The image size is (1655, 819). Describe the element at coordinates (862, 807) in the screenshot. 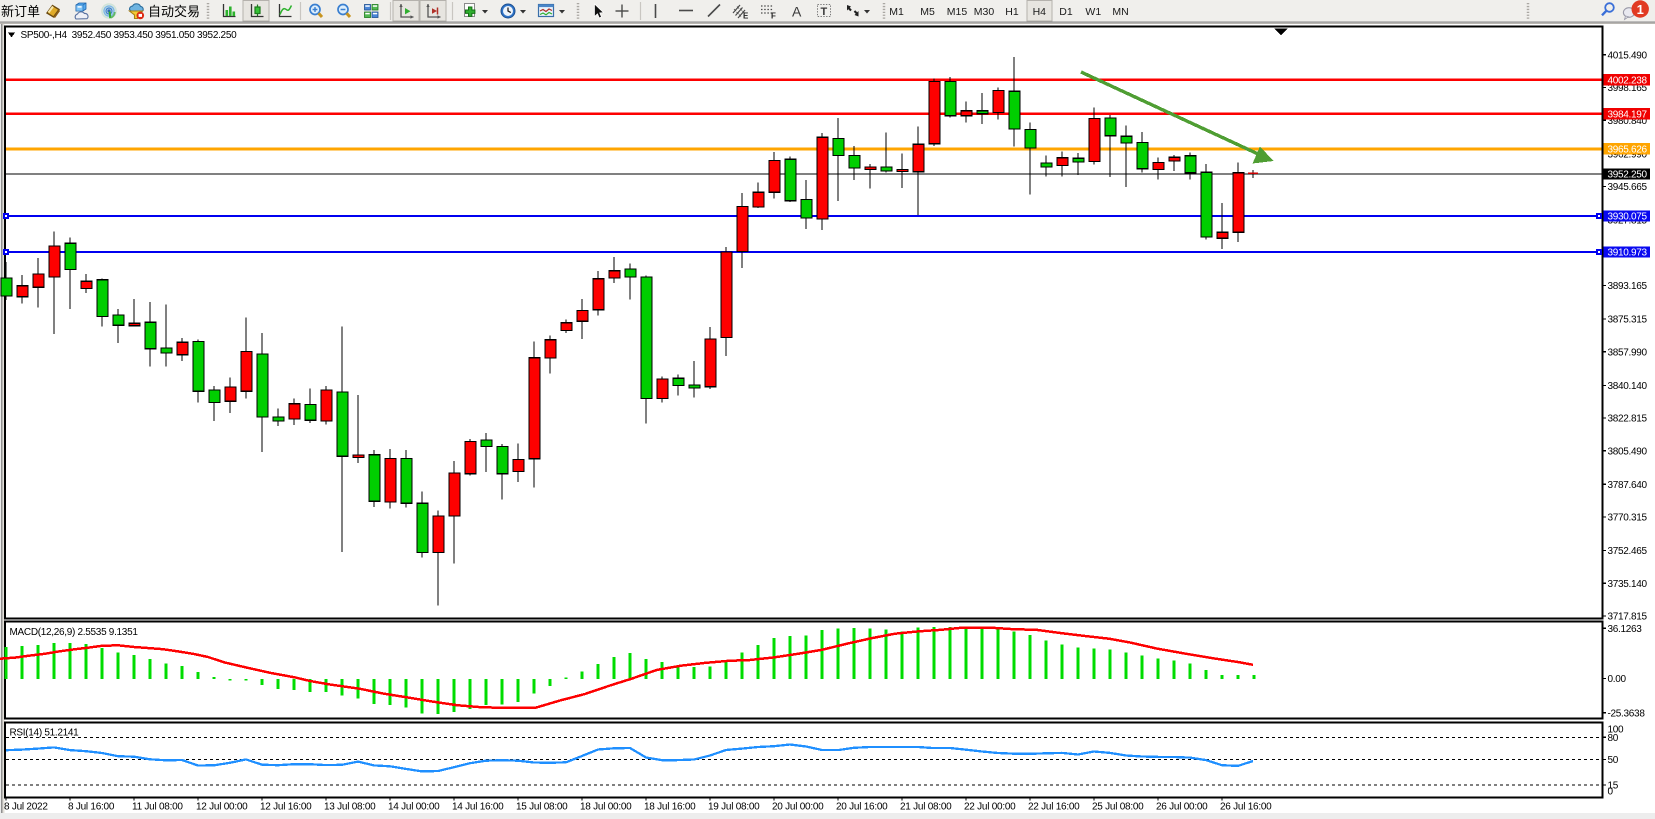

I see `svg-text: 20 Jul 16:00` at that location.